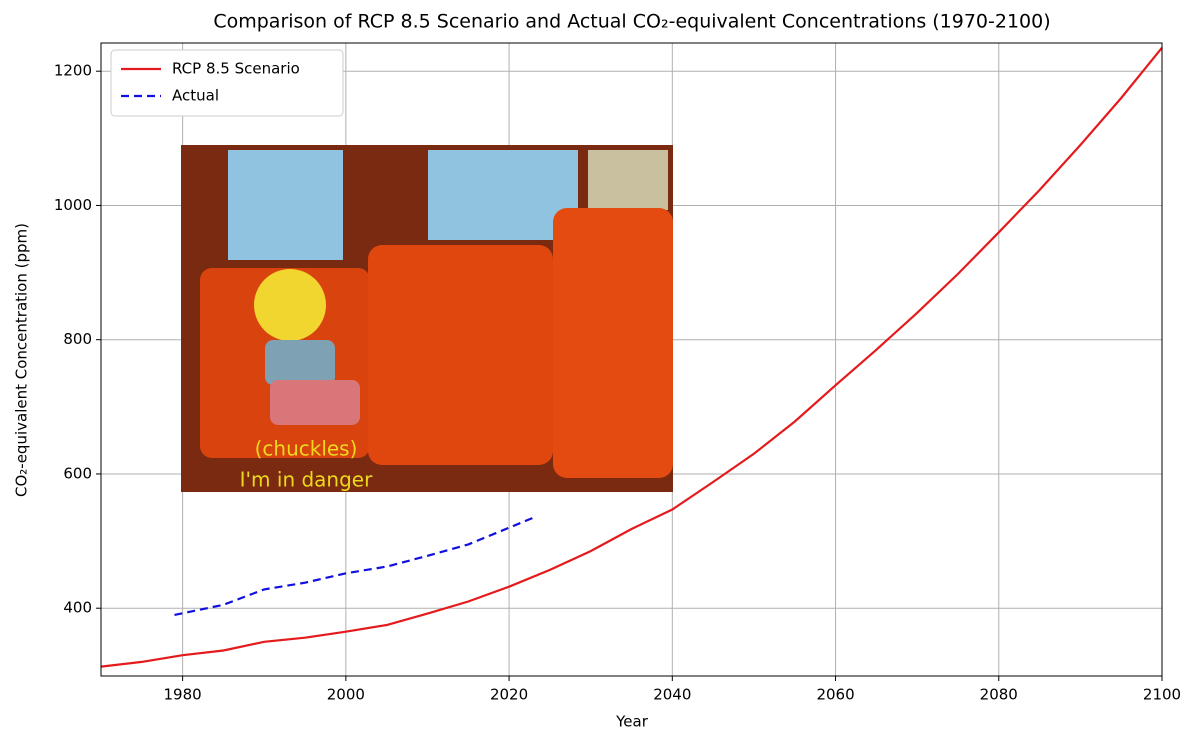  What do you see at coordinates (306, 480) in the screenshot?
I see `image-caption: I'm in danger` at bounding box center [306, 480].